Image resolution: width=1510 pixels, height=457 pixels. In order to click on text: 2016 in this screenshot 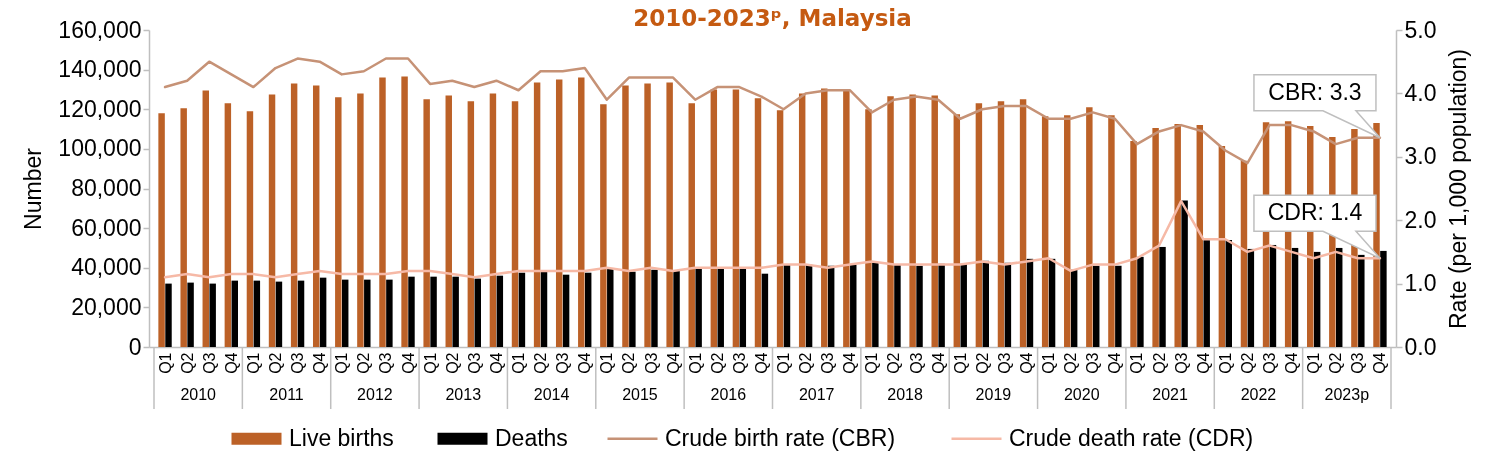, I will do `click(728, 394)`.